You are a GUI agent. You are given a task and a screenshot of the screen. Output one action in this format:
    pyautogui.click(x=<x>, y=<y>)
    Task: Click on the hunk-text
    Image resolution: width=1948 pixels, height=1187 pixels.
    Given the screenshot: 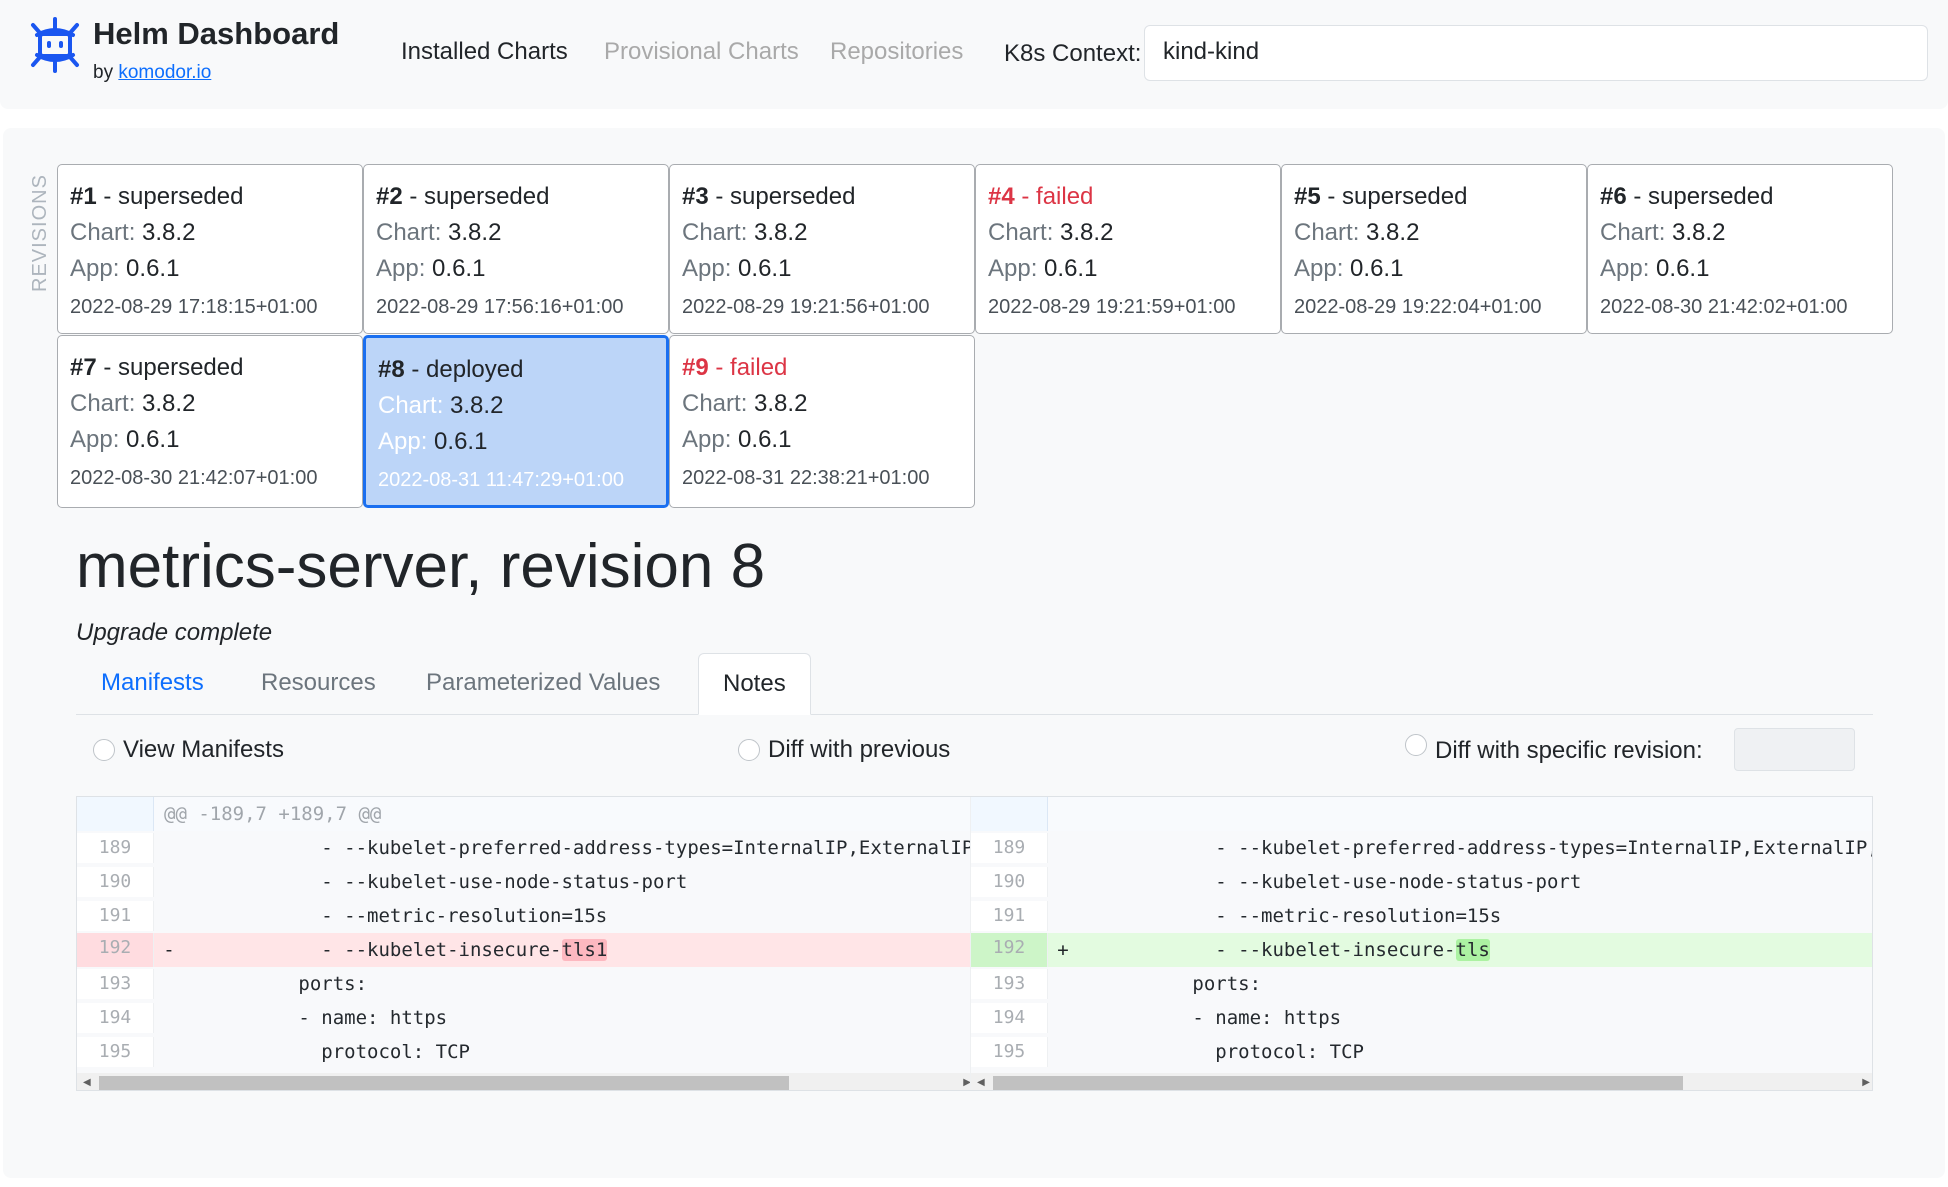 What is the action you would take?
    pyautogui.click(x=1460, y=814)
    